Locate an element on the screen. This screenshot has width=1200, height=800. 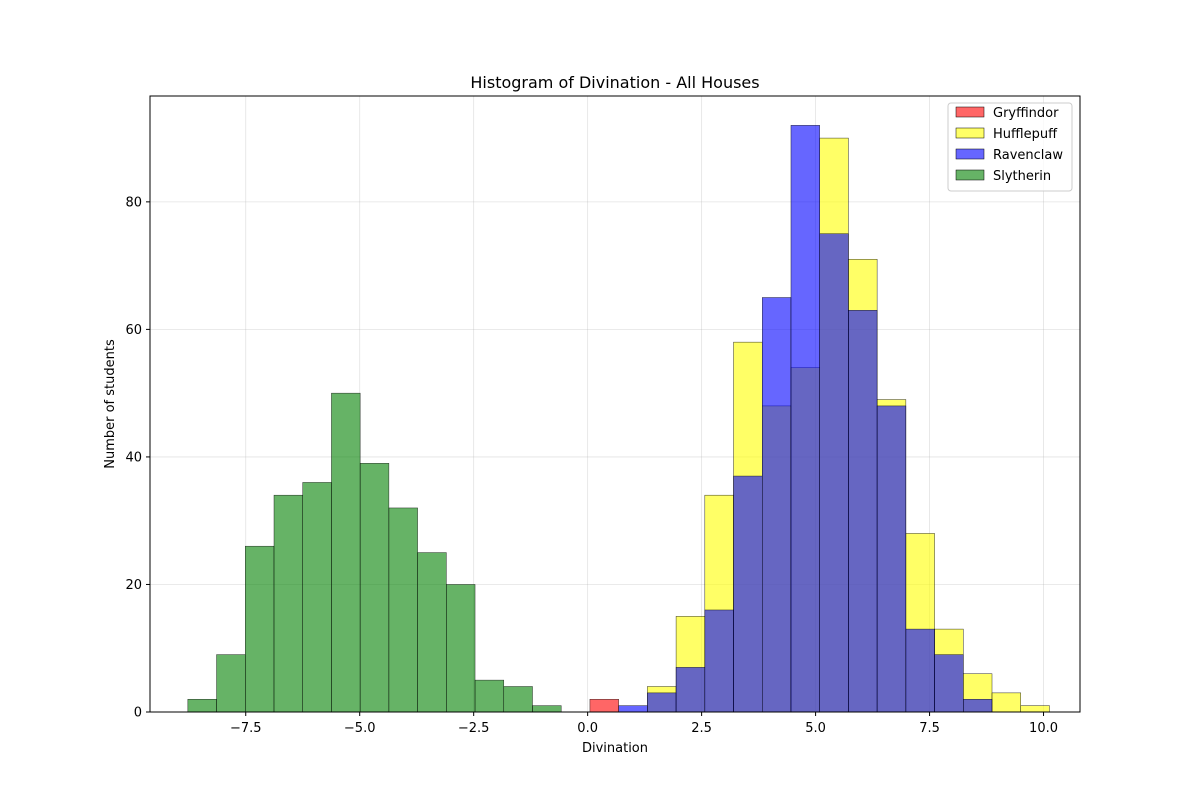
legend-box is located at coordinates (1010, 147).